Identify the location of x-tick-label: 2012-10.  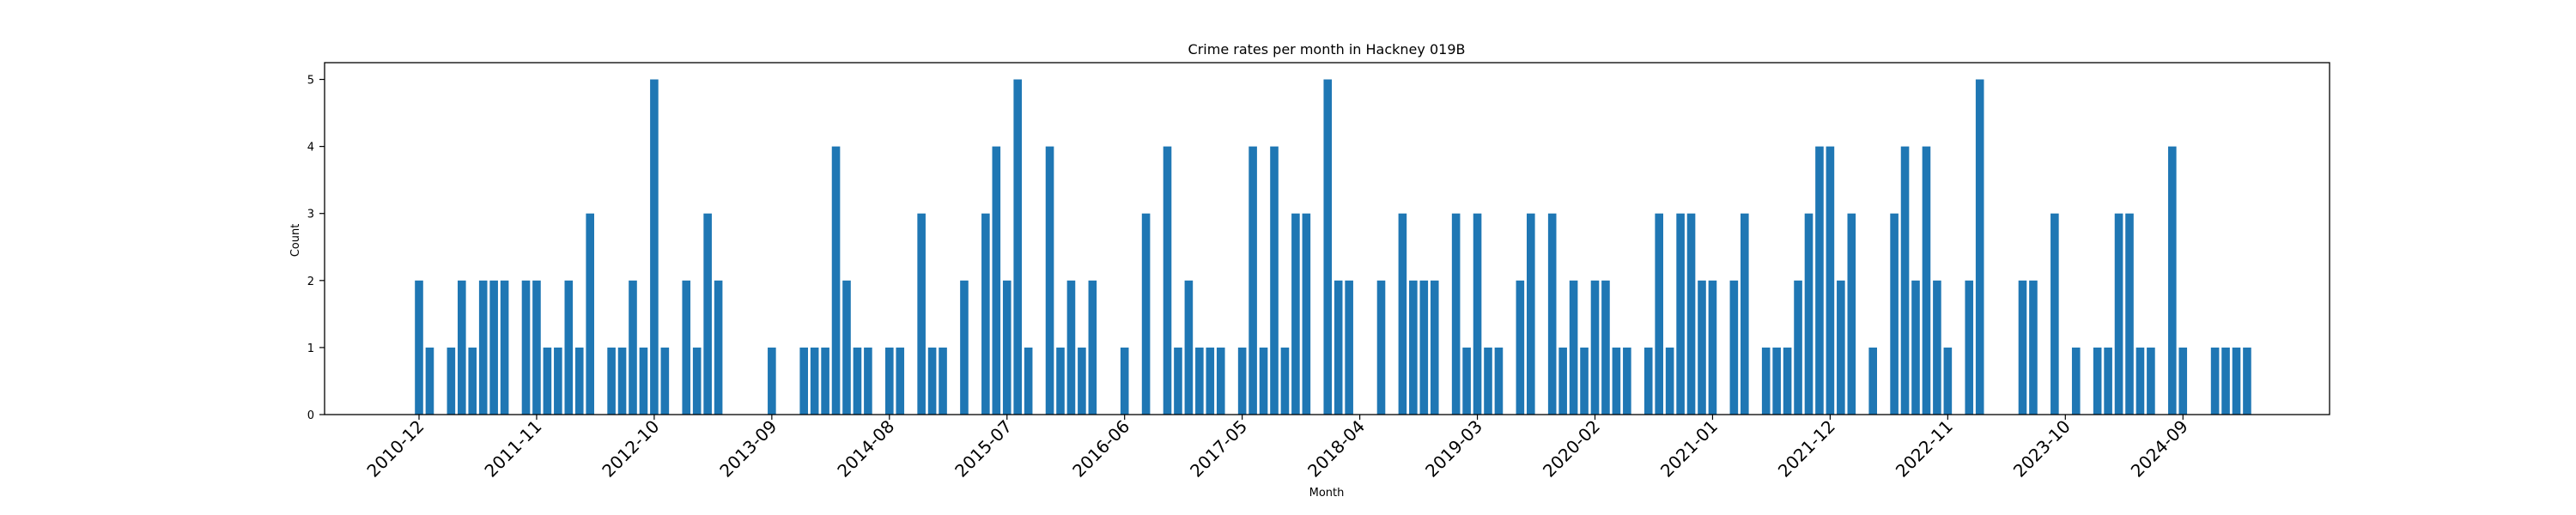
(630, 449).